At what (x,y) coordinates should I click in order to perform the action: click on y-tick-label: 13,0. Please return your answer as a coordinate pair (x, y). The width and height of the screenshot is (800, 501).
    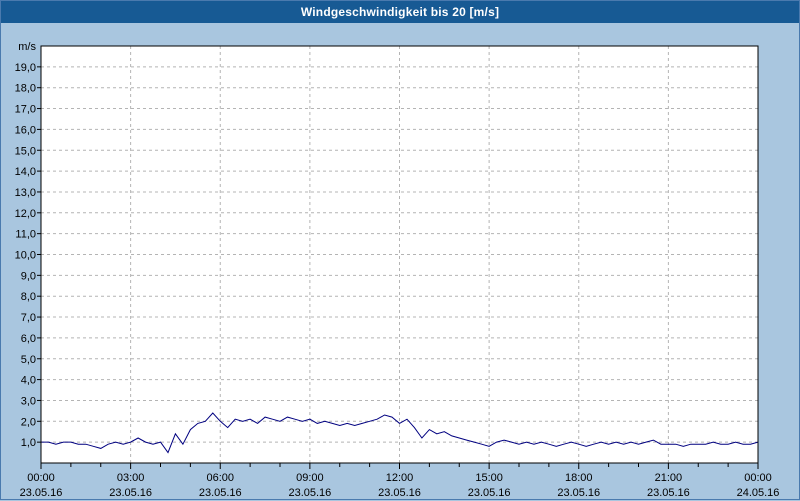
    Looking at the image, I should click on (25, 193).